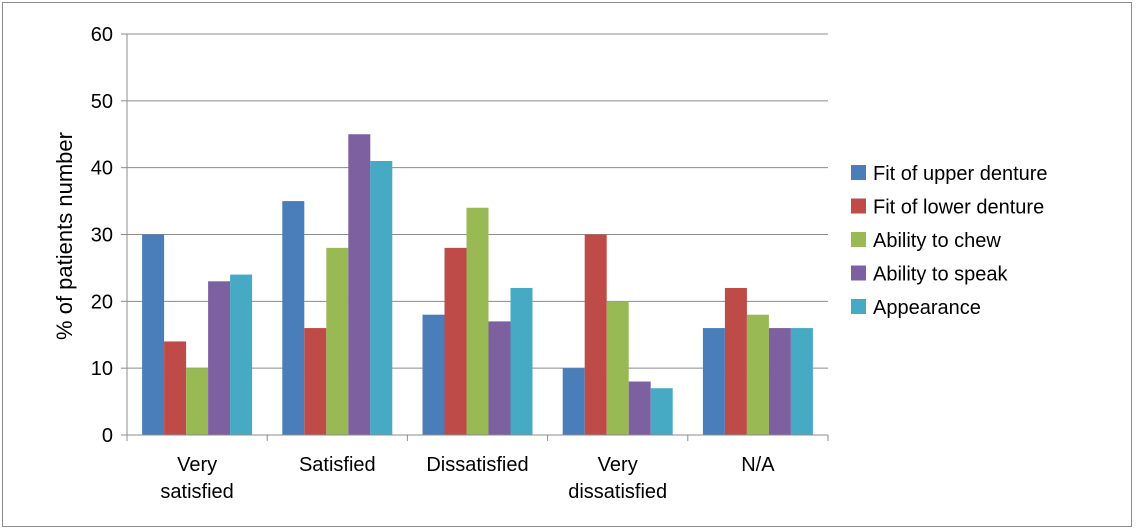 The width and height of the screenshot is (1138, 531). What do you see at coordinates (477, 465) in the screenshot?
I see `x-category-label: Dissatisfied` at bounding box center [477, 465].